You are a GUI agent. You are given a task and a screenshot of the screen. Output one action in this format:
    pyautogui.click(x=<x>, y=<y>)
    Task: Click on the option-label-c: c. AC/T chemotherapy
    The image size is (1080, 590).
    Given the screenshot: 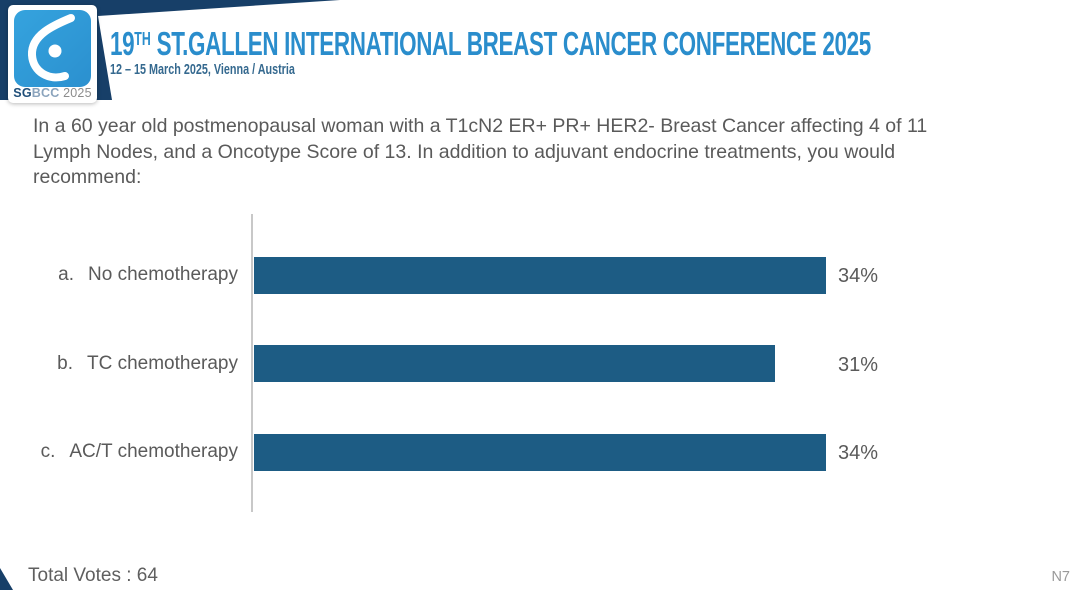 What is the action you would take?
    pyautogui.click(x=139, y=452)
    